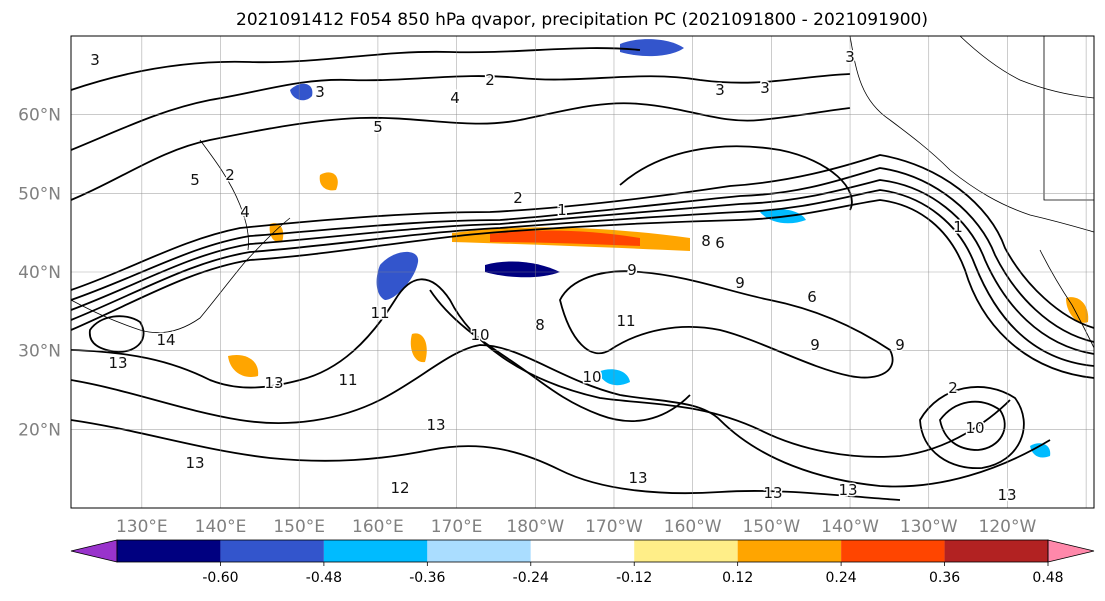 This screenshot has width=1105, height=601. Describe the element at coordinates (299, 527) in the screenshot. I see `longitude-label: 150°E` at that location.